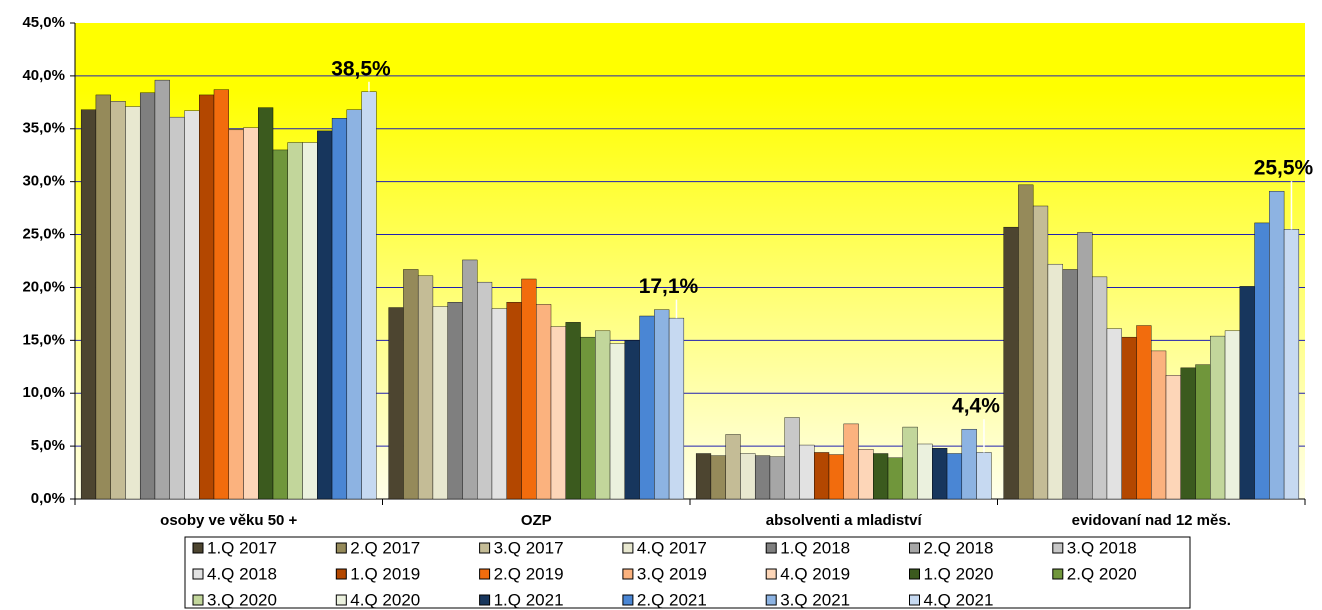 The width and height of the screenshot is (1322, 610). What do you see at coordinates (385, 599) in the screenshot?
I see `legend-label: 4.Q 2020` at bounding box center [385, 599].